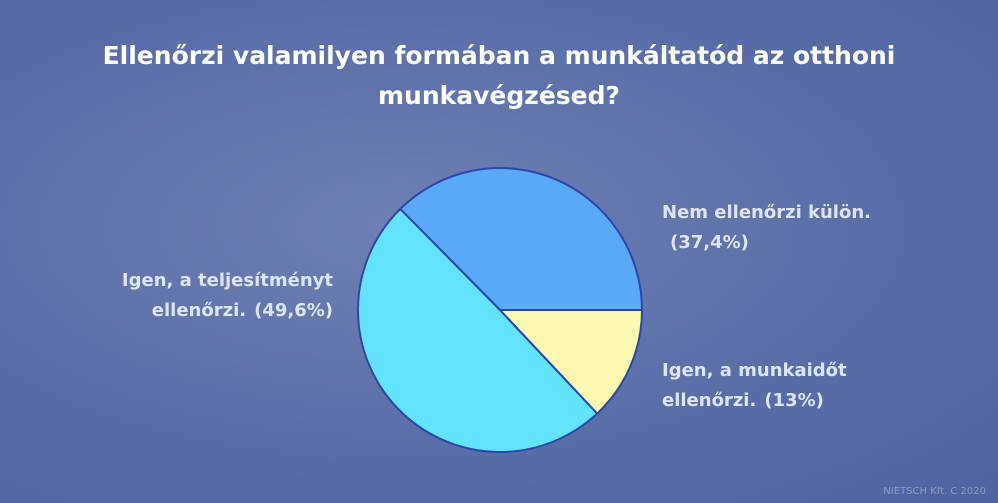  Describe the element at coordinates (766, 212) in the screenshot. I see `category-label: Nem ellenőrzi külön.` at that location.